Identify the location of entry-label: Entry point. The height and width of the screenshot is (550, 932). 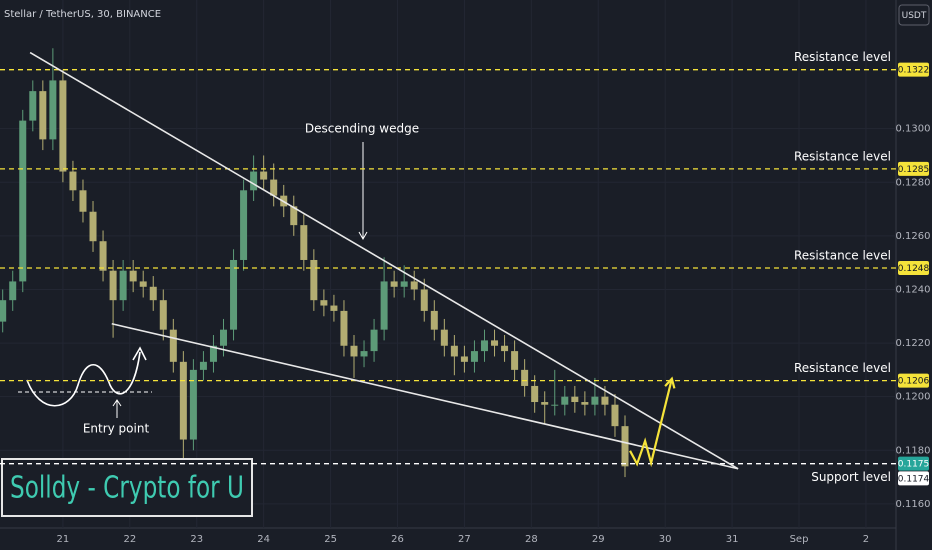
(116, 429).